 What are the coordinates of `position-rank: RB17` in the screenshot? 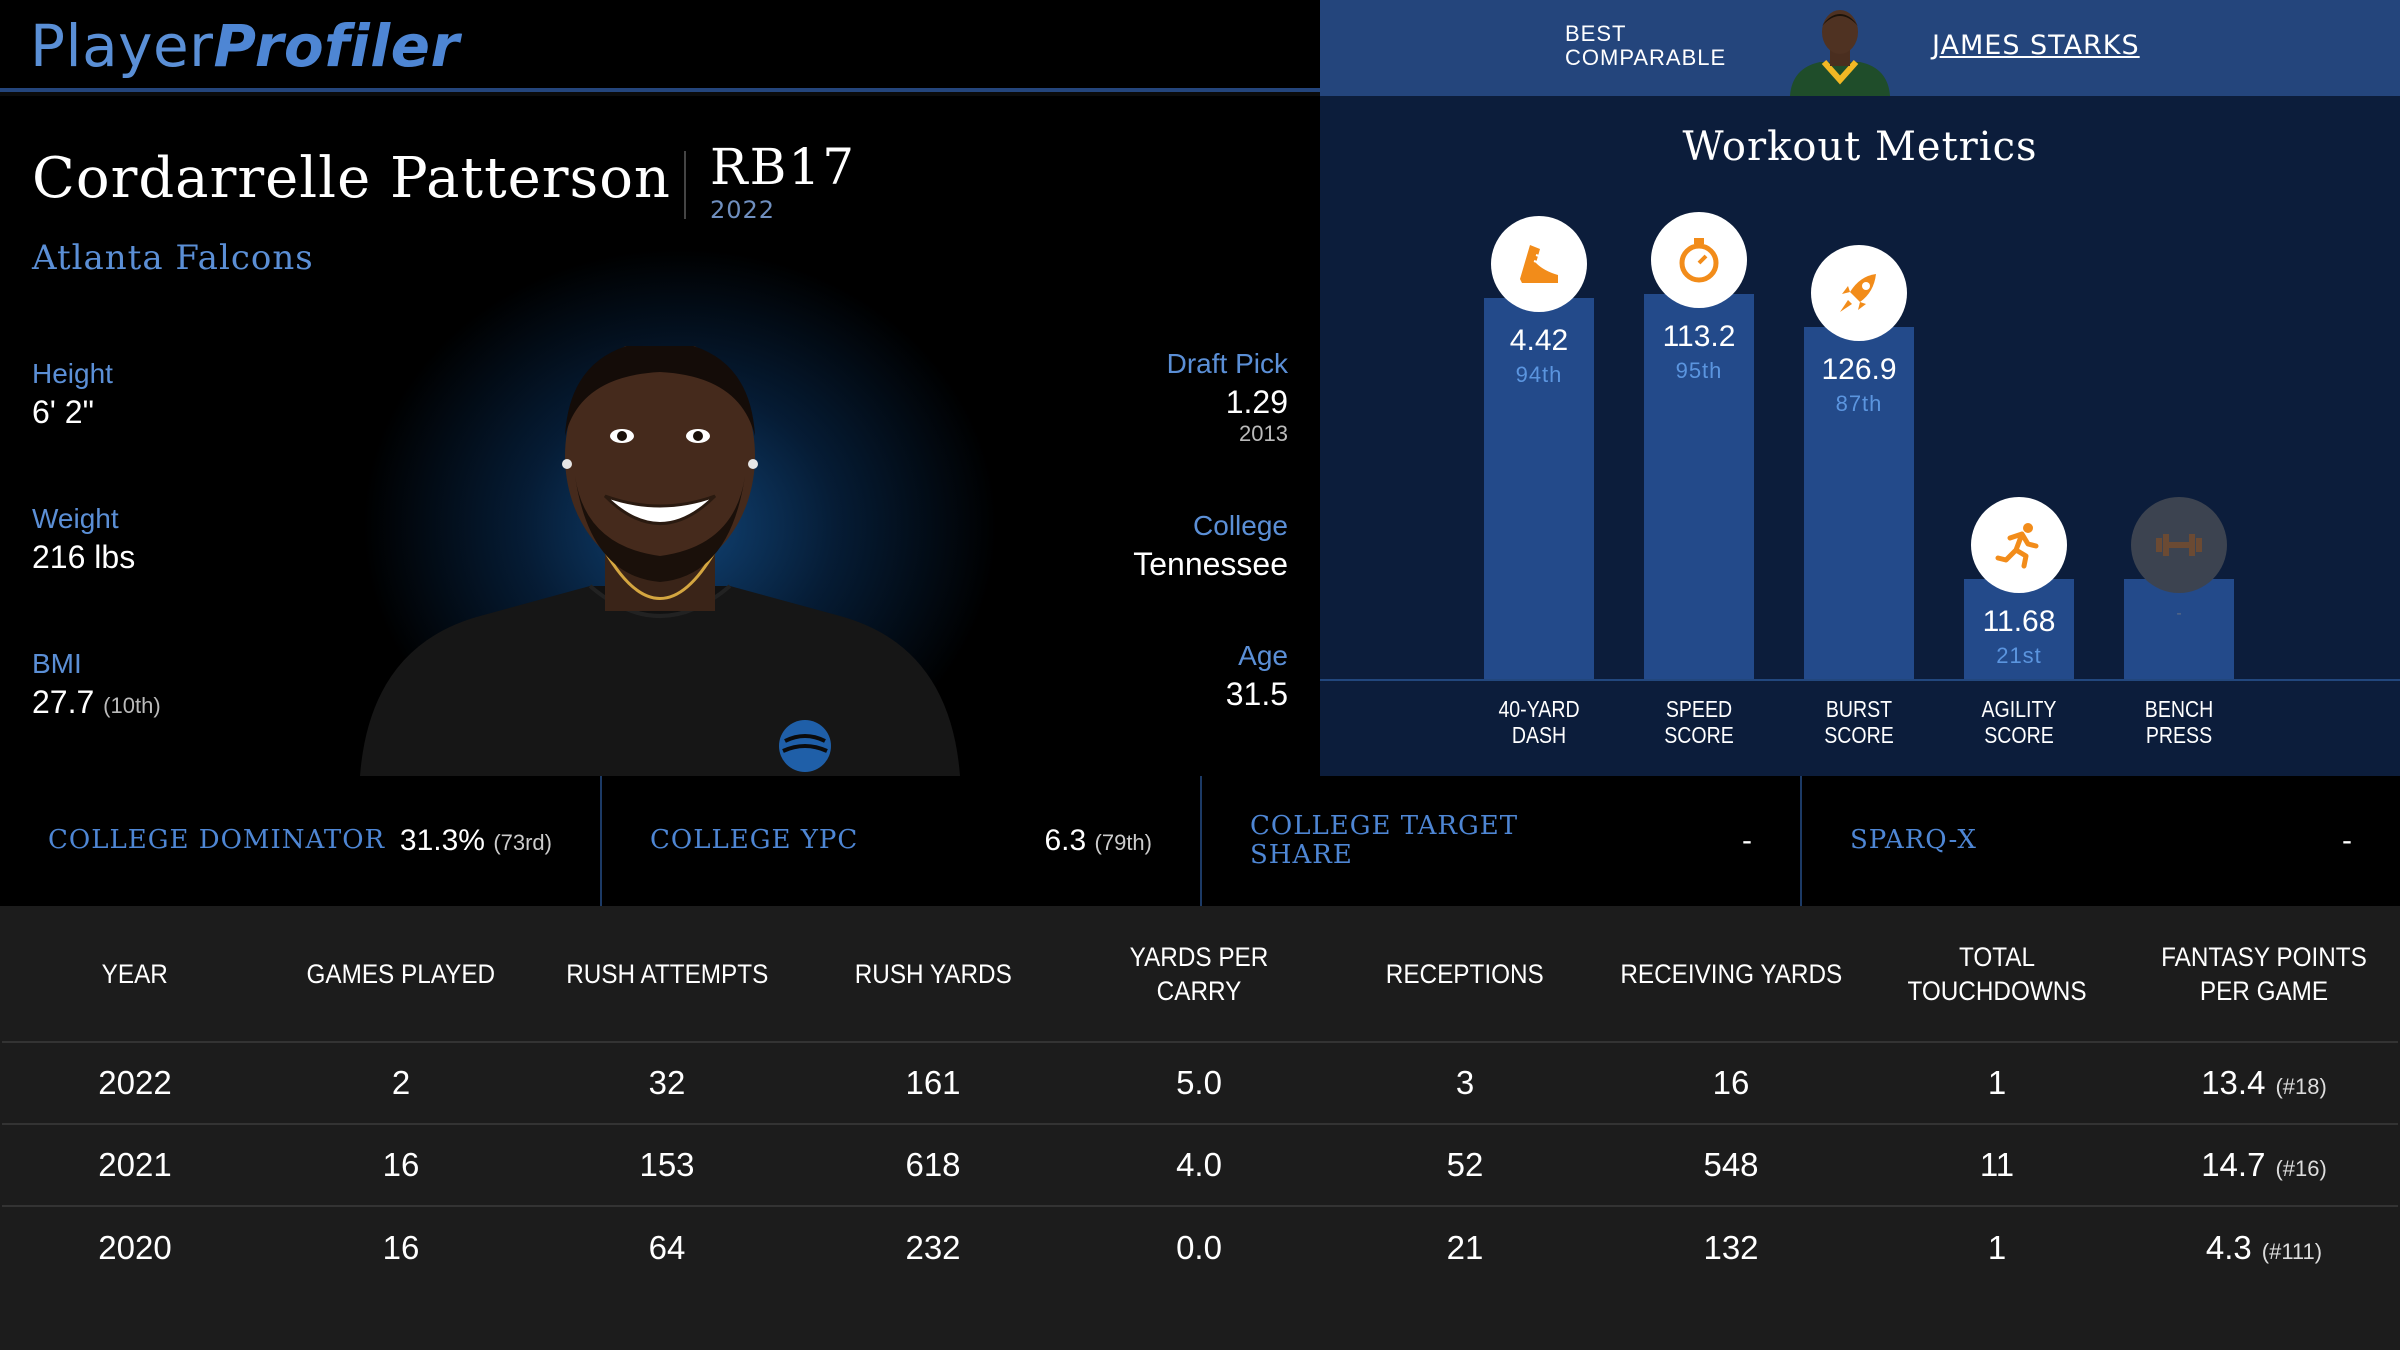 It's located at (783, 167).